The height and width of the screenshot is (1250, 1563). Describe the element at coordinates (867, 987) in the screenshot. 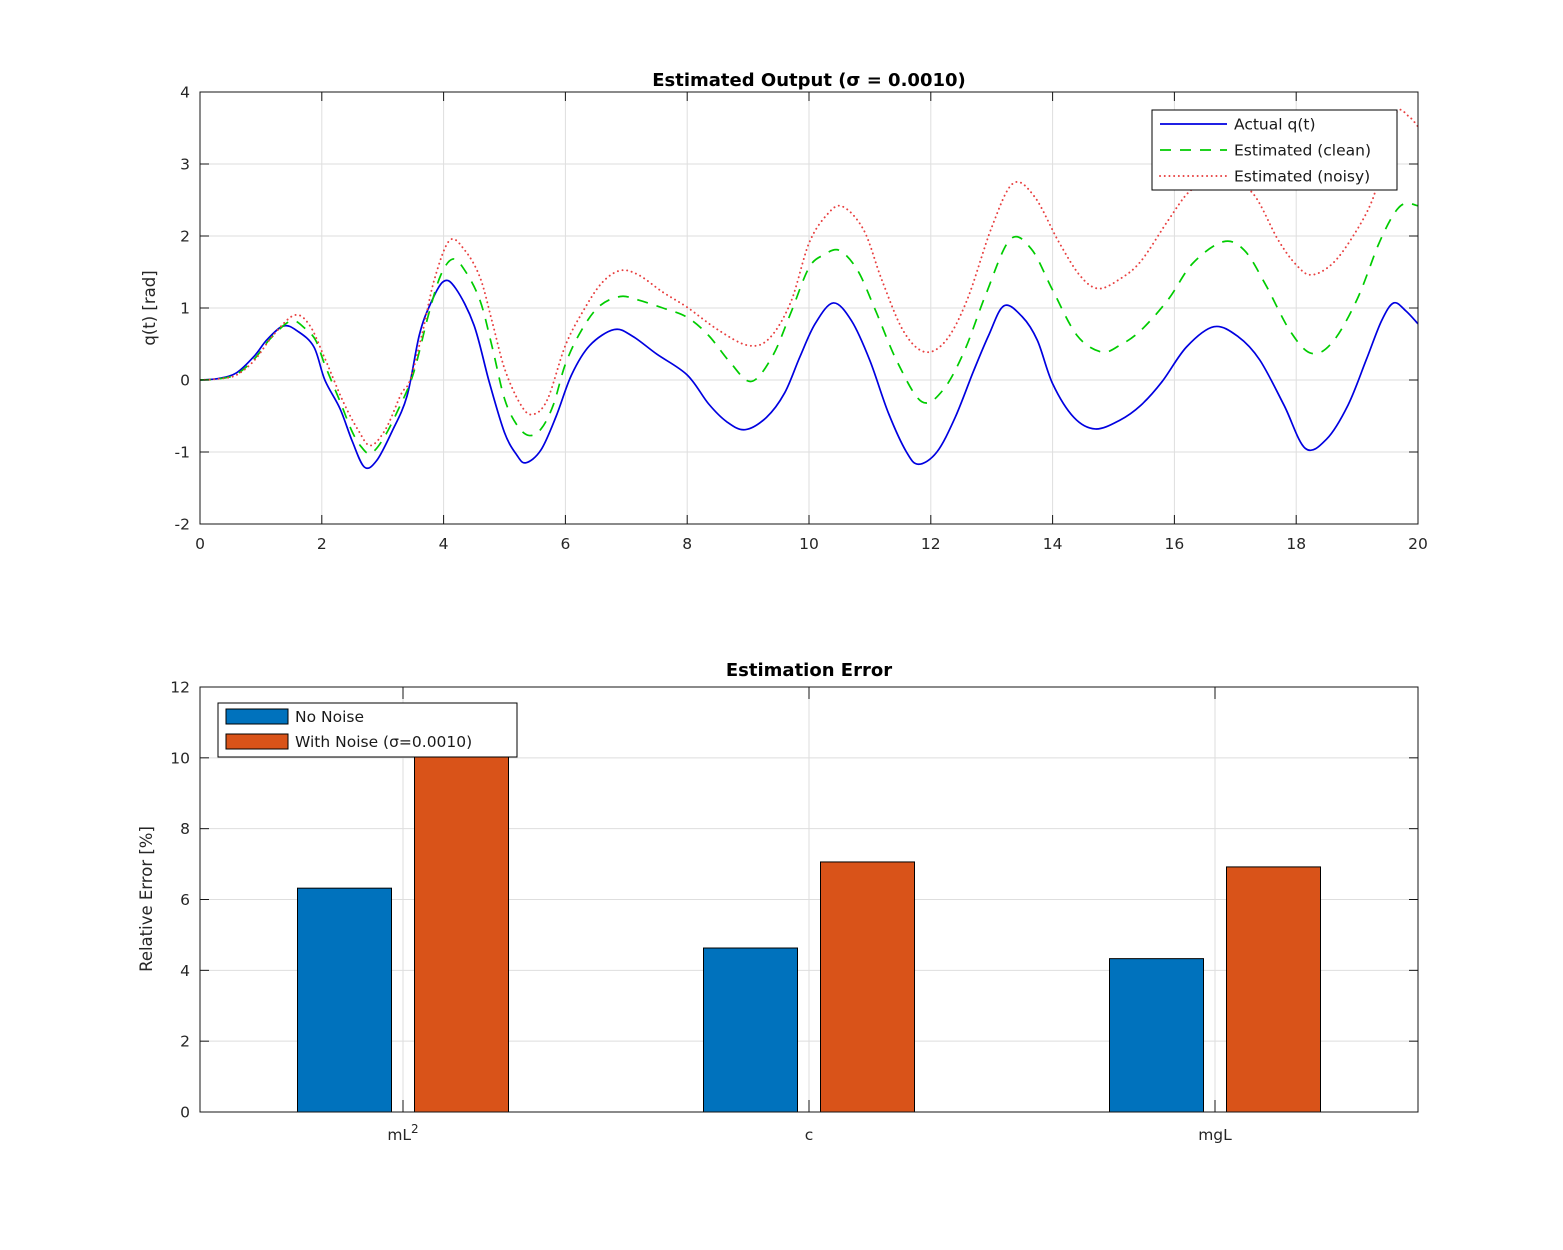

I see `bar-with-noise-0-0010-c` at that location.